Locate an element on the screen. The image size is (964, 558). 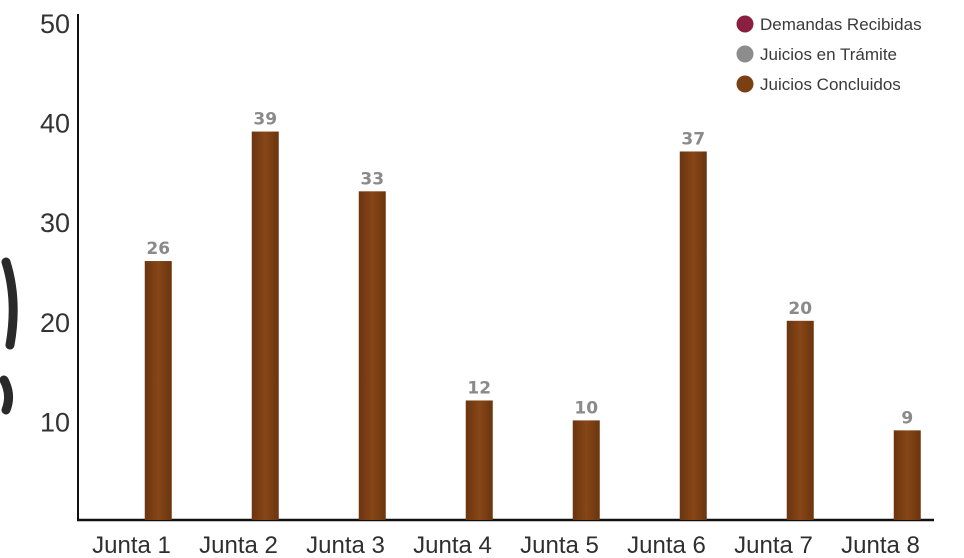
legend-label: Juicios en Trámite is located at coordinates (828, 54).